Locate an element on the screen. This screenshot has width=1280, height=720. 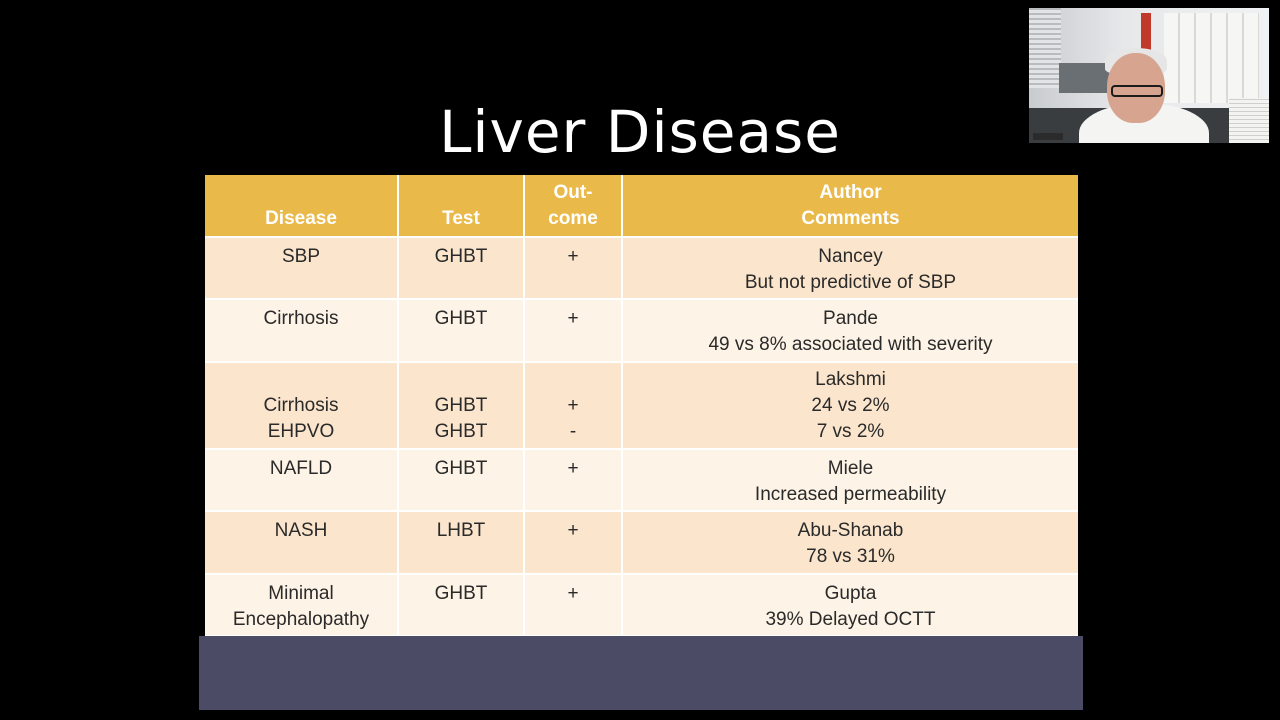
cell-line: Nancey is located at coordinates (850, 256).